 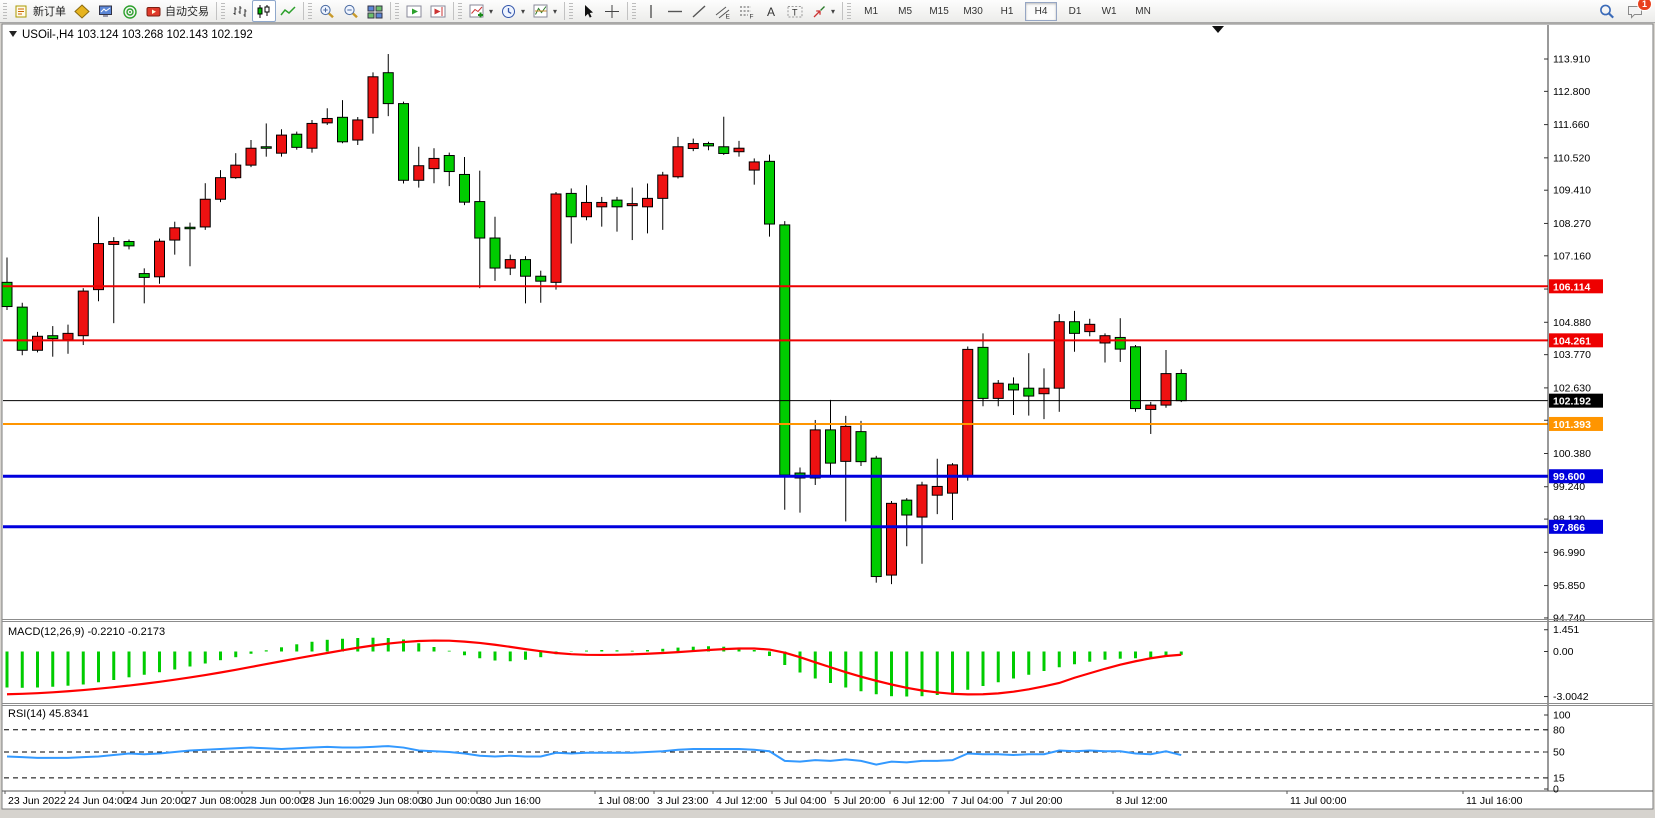 What do you see at coordinates (1075, 11) in the screenshot?
I see `timeframe-d1-button: D1` at bounding box center [1075, 11].